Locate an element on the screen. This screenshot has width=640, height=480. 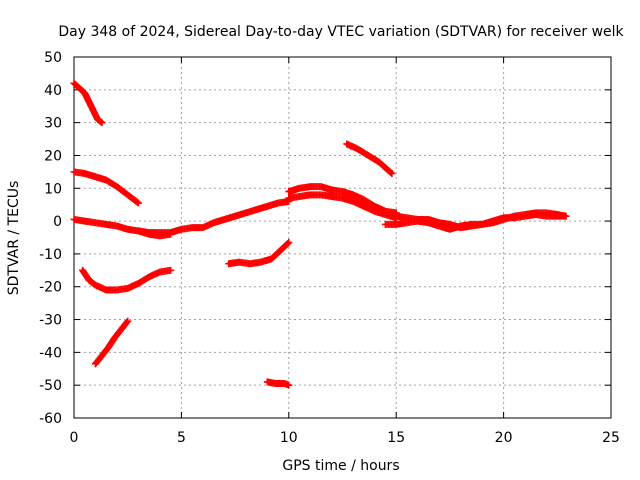
y-tick-label: -20 is located at coordinates (50, 288).